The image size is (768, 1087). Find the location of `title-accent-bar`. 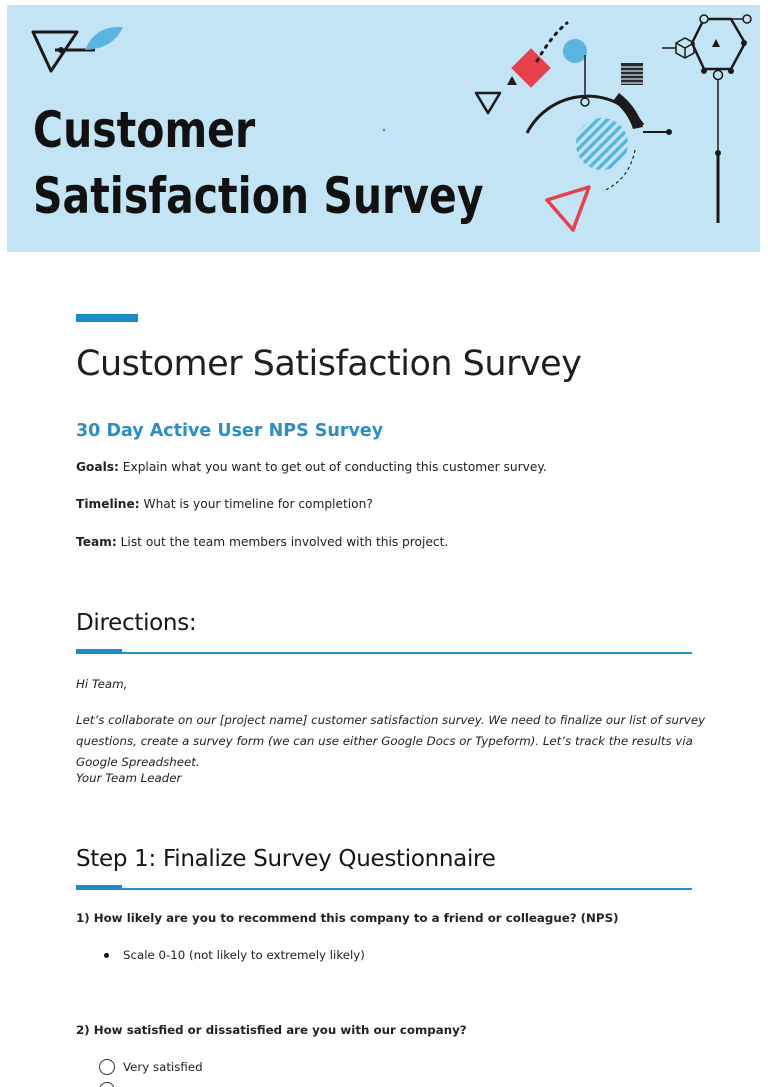

title-accent-bar is located at coordinates (107, 318).